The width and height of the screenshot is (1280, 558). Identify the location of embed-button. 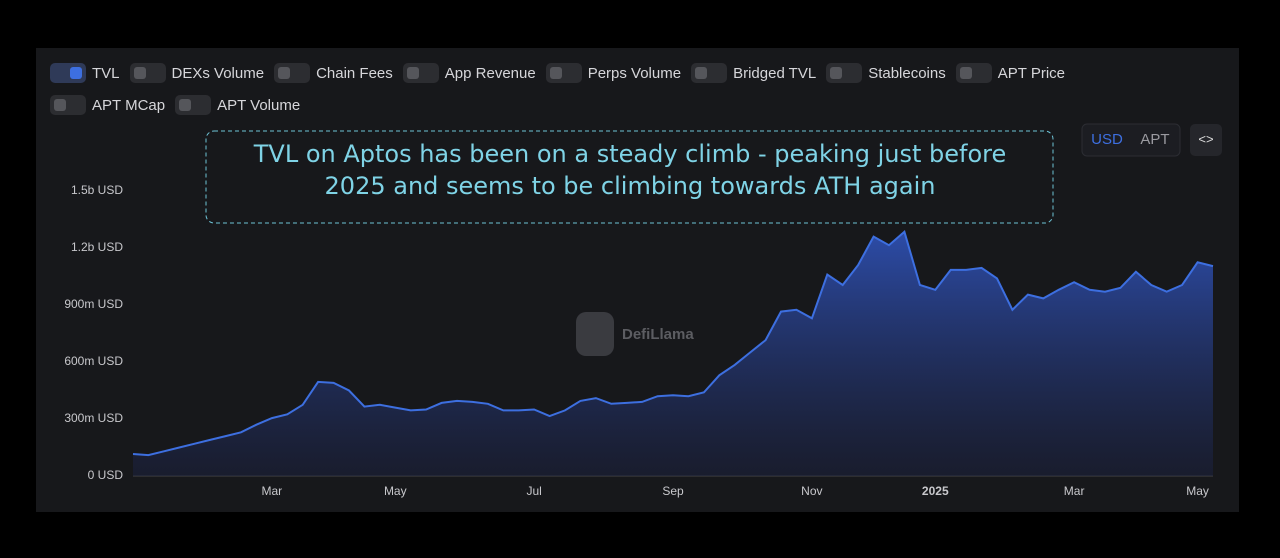
(1206, 140).